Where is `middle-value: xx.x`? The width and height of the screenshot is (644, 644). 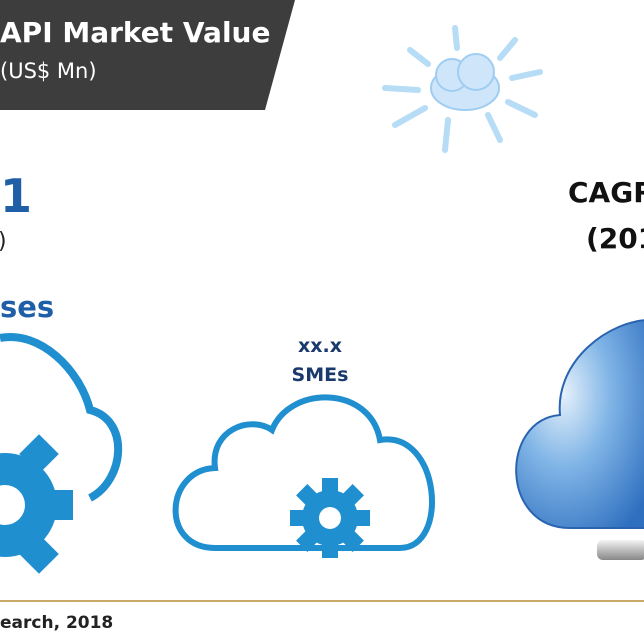
middle-value: xx.x is located at coordinates (320, 346).